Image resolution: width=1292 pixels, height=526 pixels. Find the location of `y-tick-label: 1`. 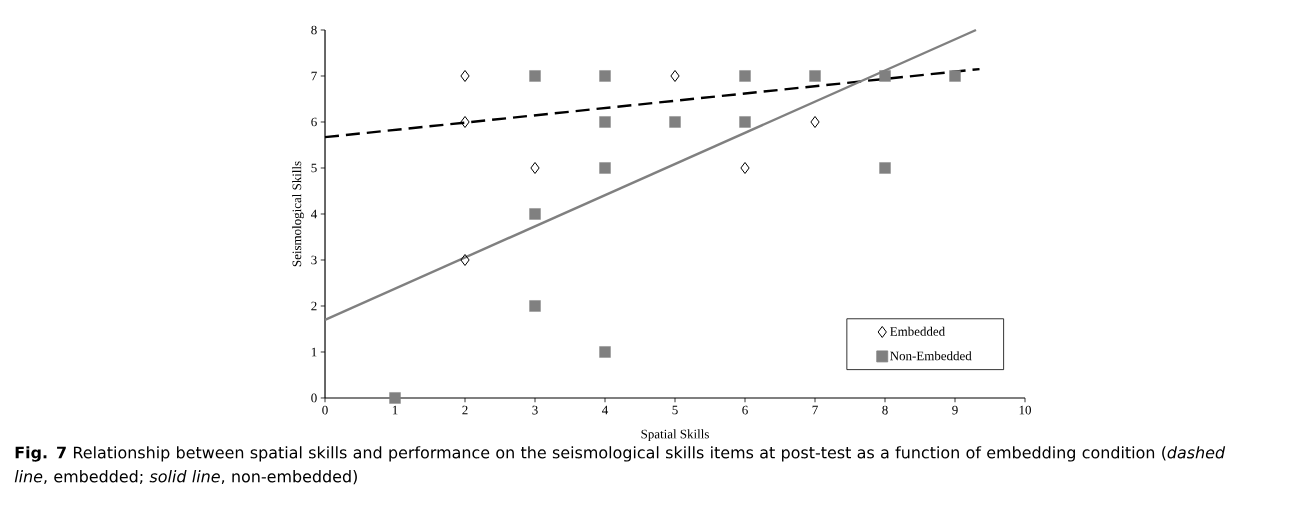

y-tick-label: 1 is located at coordinates (314, 352).